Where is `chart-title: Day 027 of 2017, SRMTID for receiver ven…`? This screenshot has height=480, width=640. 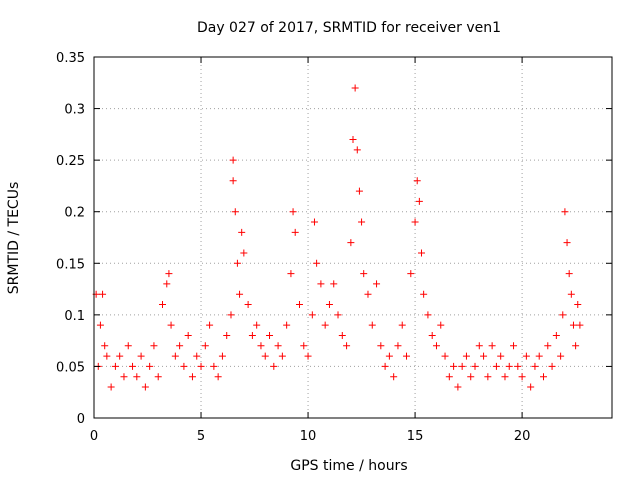
chart-title: Day 027 of 2017, SRMTID for receiver ven… is located at coordinates (349, 28).